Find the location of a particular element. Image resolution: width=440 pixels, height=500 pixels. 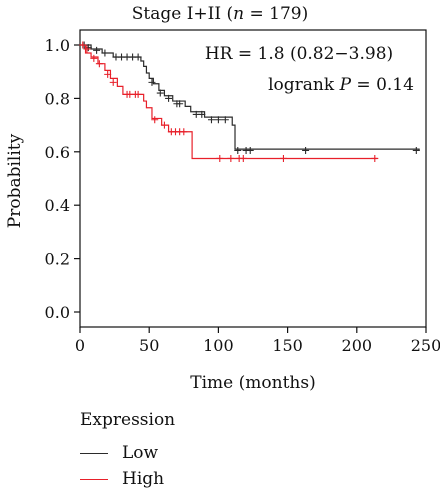

x-tick-label: 100 is located at coordinates (218, 345).